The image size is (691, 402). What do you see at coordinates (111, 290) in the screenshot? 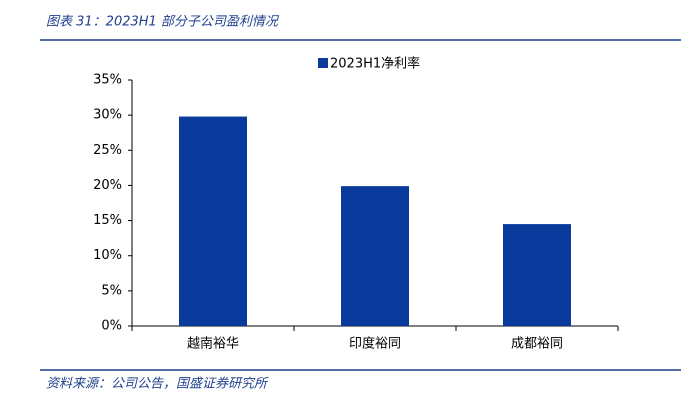
I see `y-tick-label: 5%` at bounding box center [111, 290].